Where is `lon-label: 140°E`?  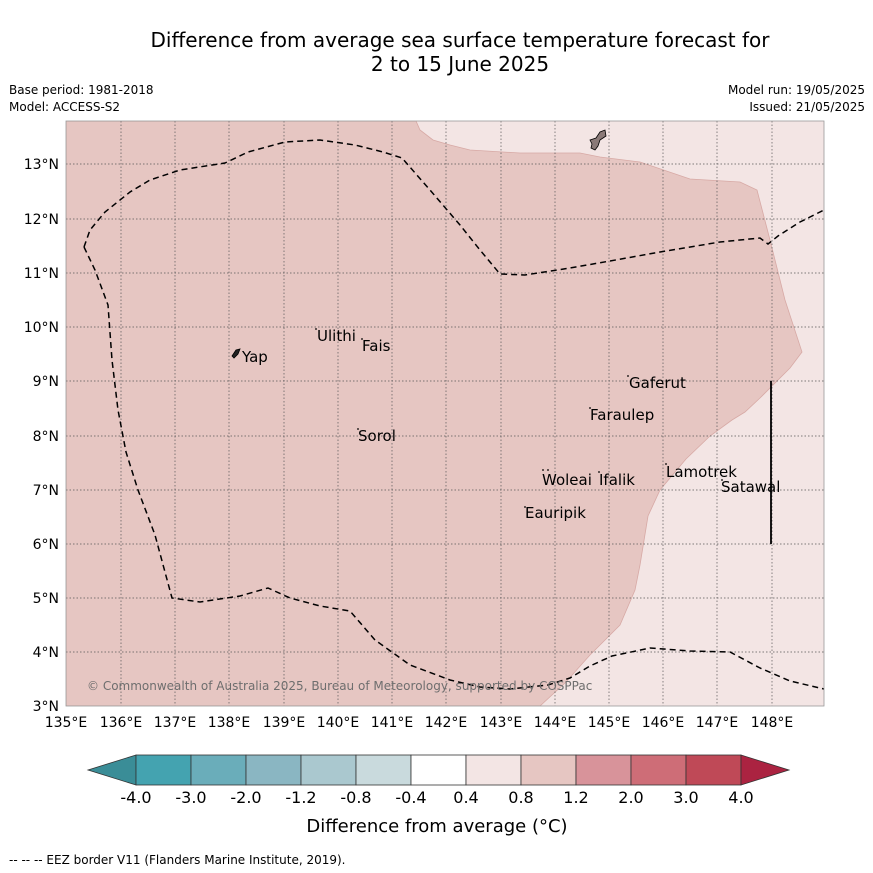 lon-label: 140°E is located at coordinates (338, 723).